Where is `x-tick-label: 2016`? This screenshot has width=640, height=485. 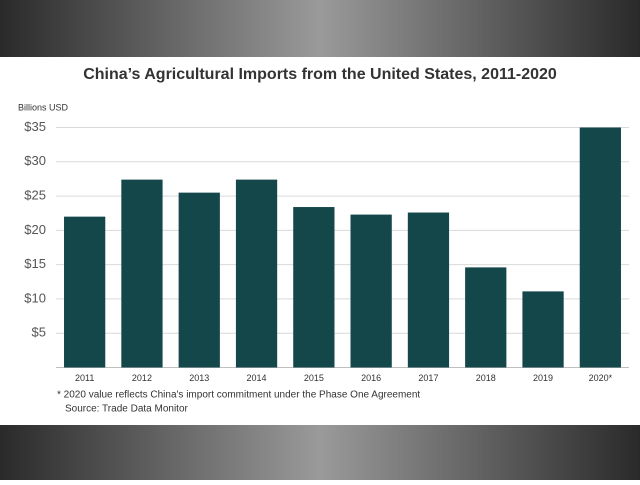 x-tick-label: 2016 is located at coordinates (371, 378).